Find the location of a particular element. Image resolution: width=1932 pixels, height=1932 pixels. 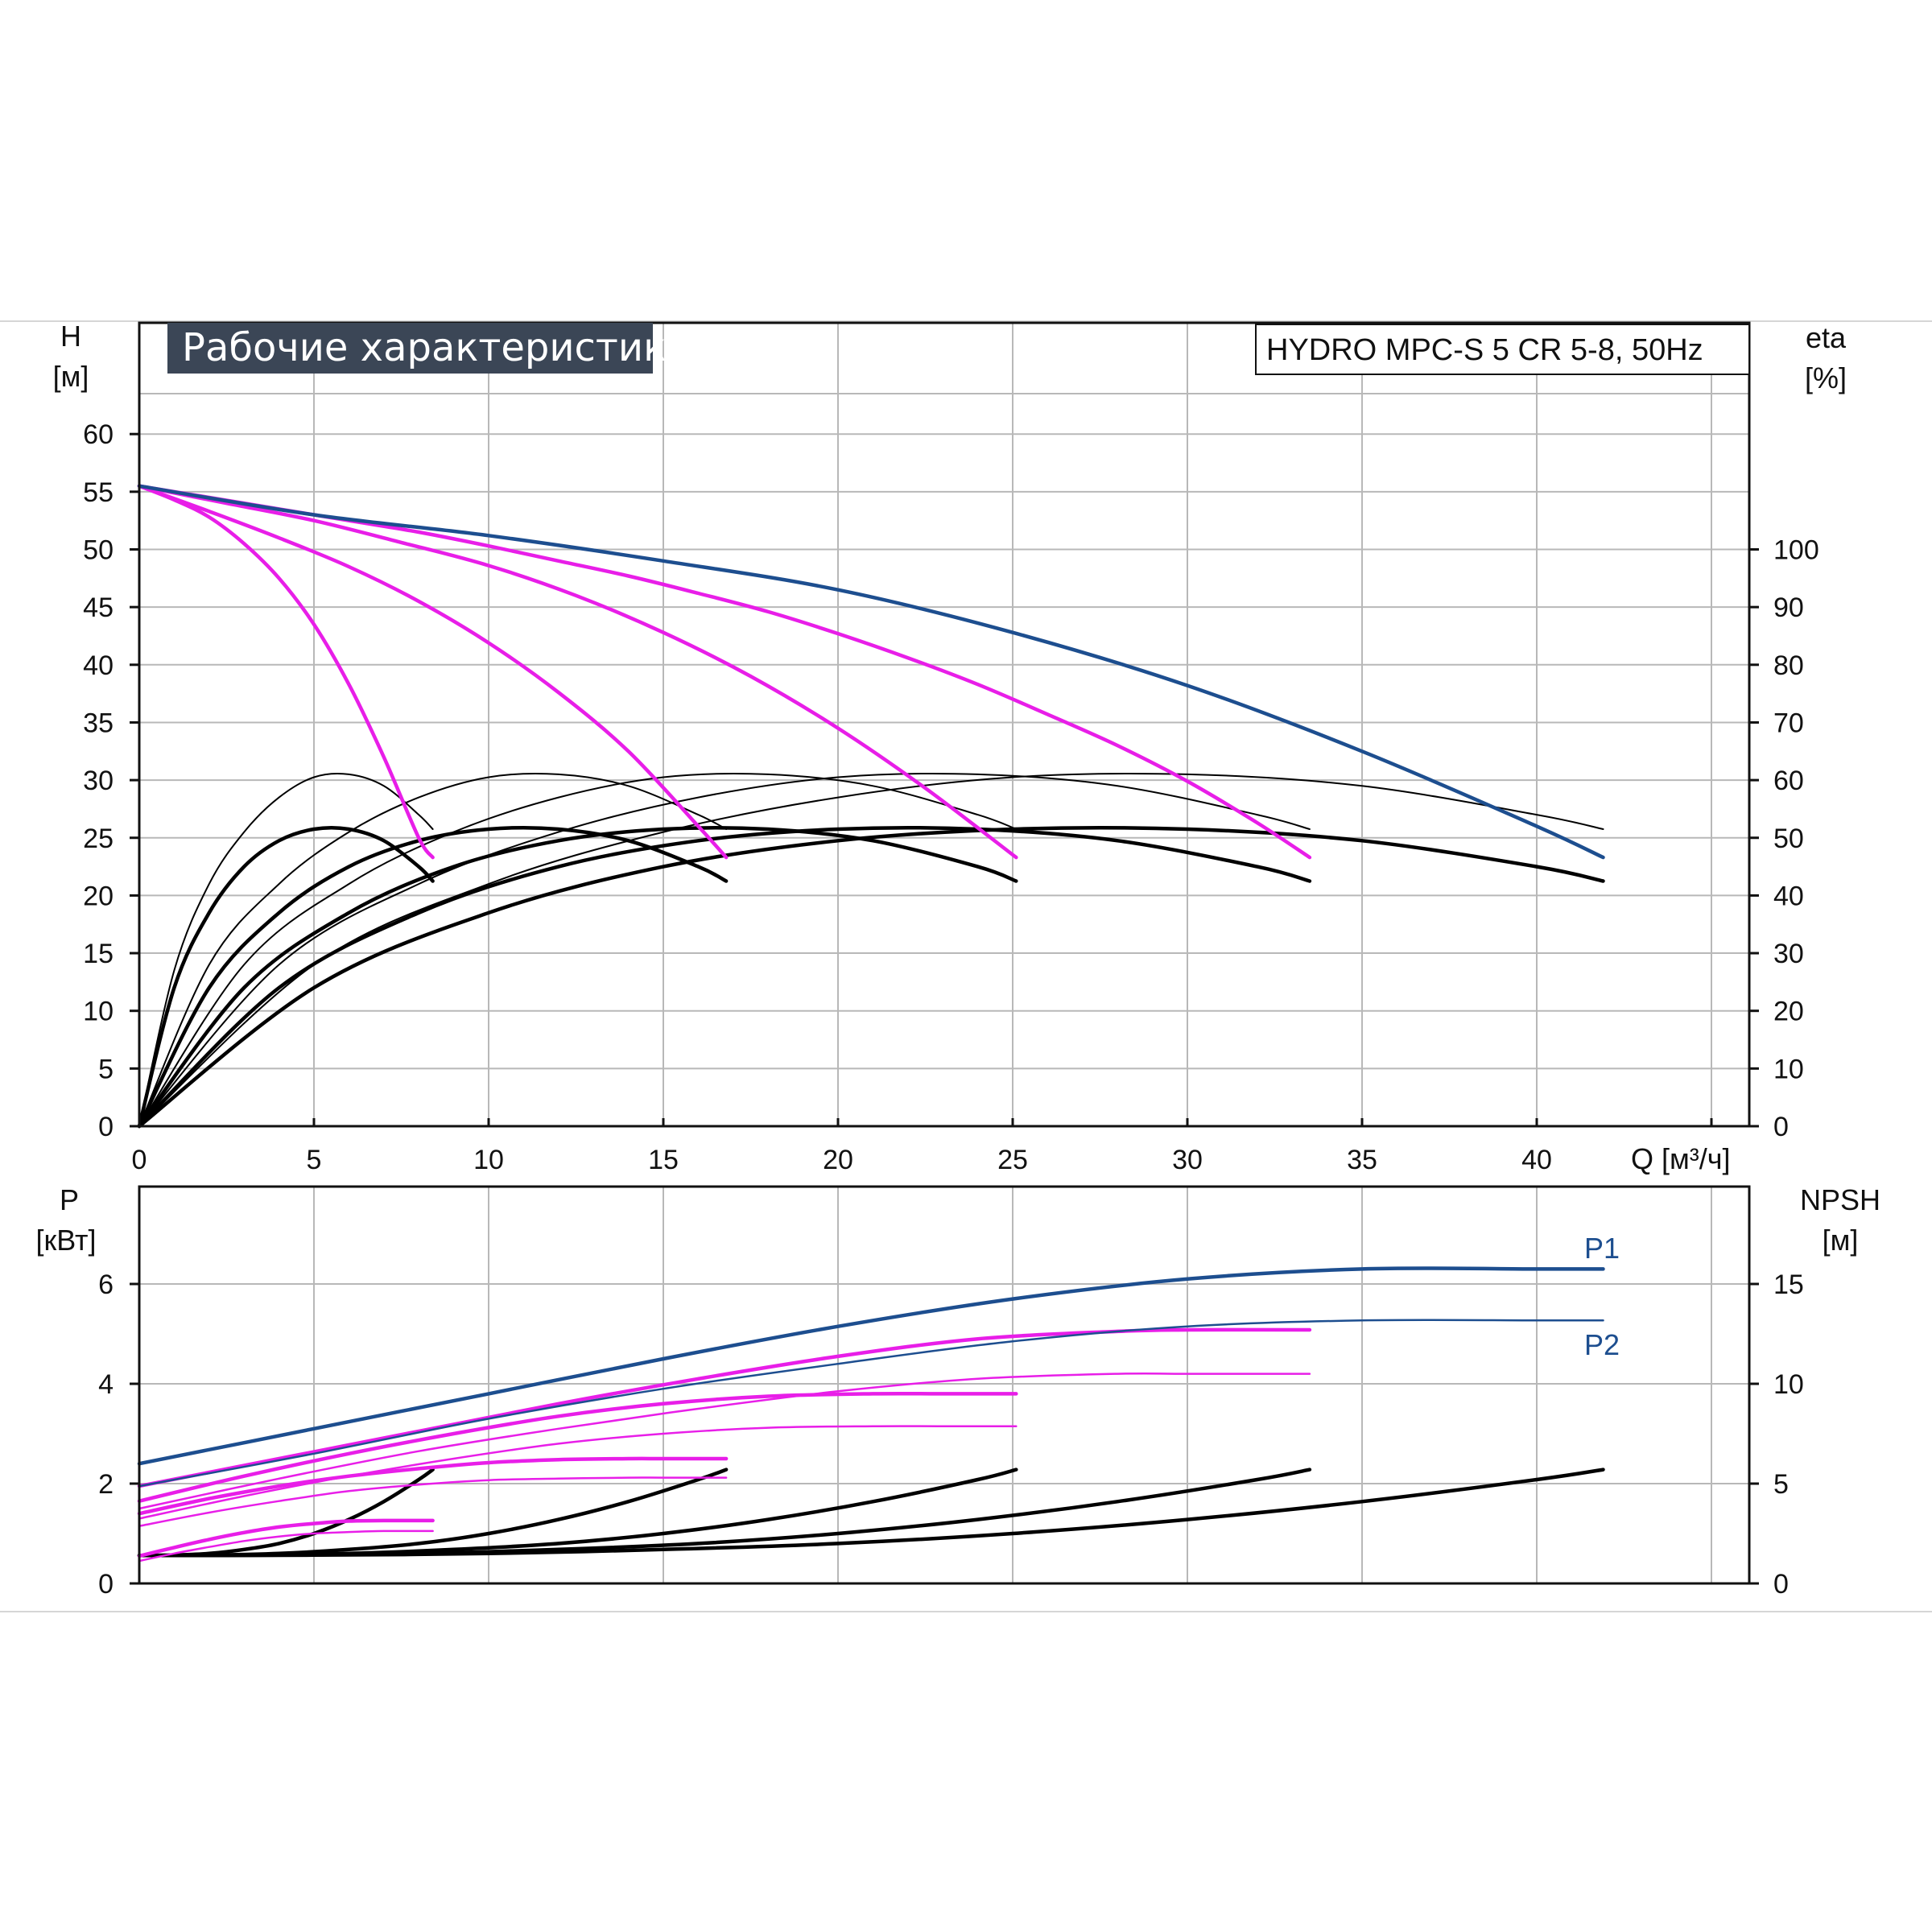

y2-axis-label: eta is located at coordinates (1826, 337).